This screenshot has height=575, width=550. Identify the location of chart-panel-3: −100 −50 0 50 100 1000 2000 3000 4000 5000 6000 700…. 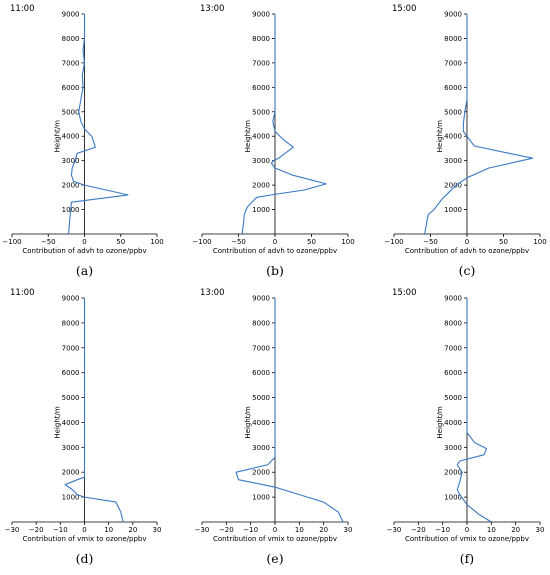
(465, 141).